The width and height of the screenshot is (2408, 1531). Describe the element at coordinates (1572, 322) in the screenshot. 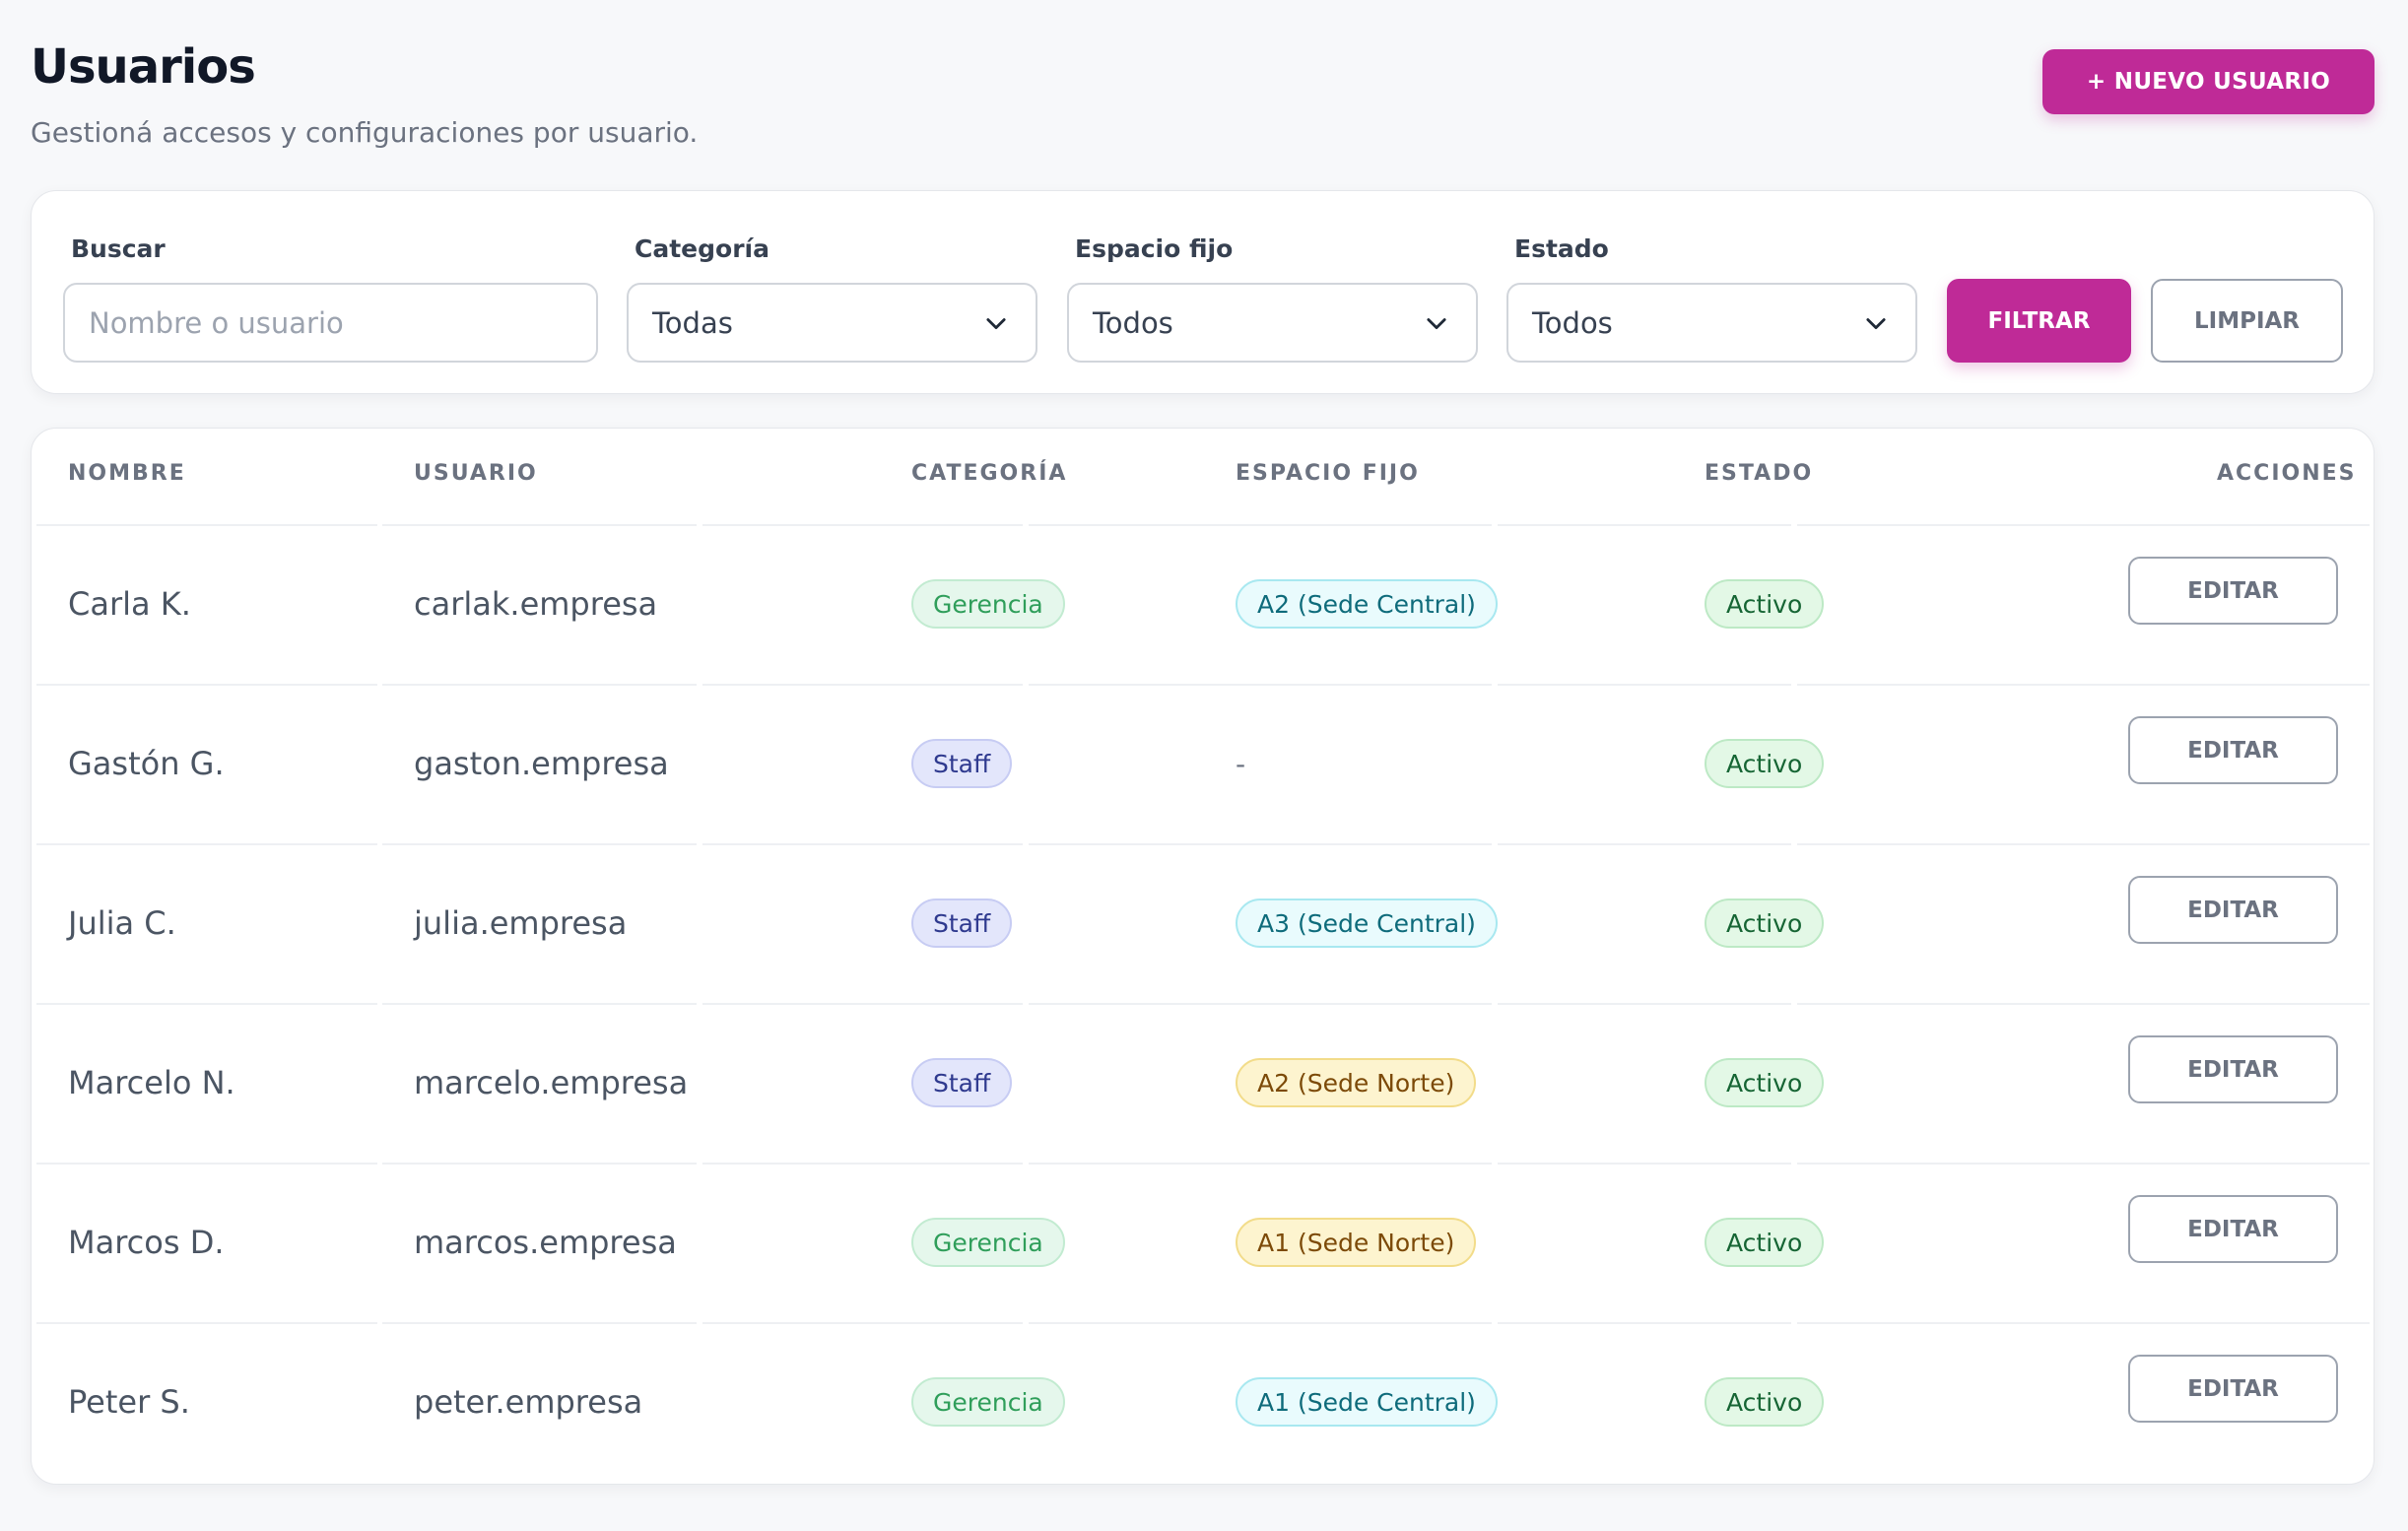

I see `status-value: Todos` at that location.